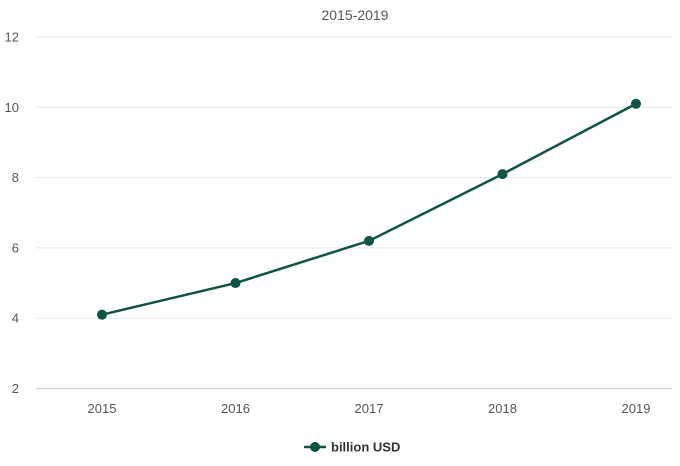 The image size is (680, 466). Describe the element at coordinates (365, 447) in the screenshot. I see `legend-label: billion USD` at that location.